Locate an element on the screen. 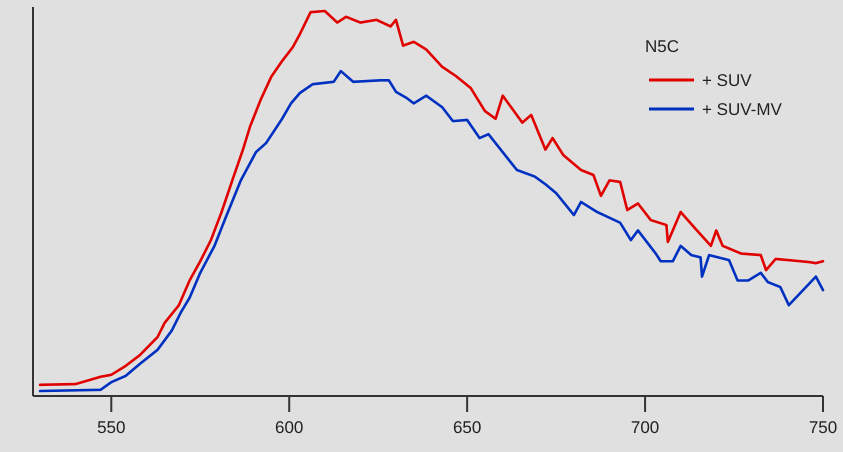  legend-label: + SUV-MV is located at coordinates (742, 109).